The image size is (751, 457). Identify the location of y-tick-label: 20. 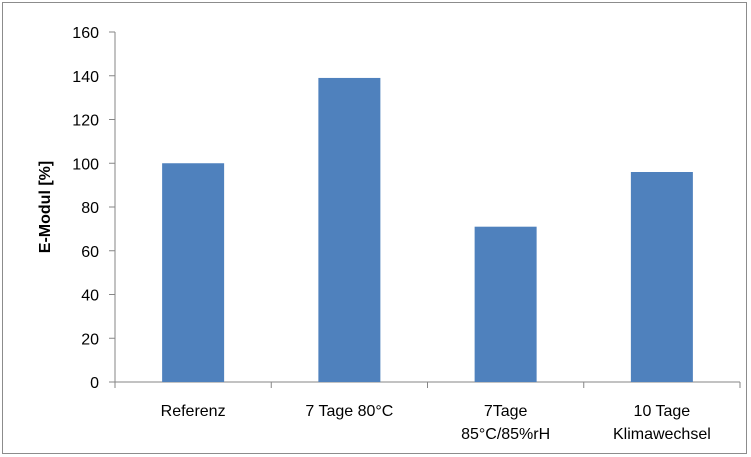
(90, 339).